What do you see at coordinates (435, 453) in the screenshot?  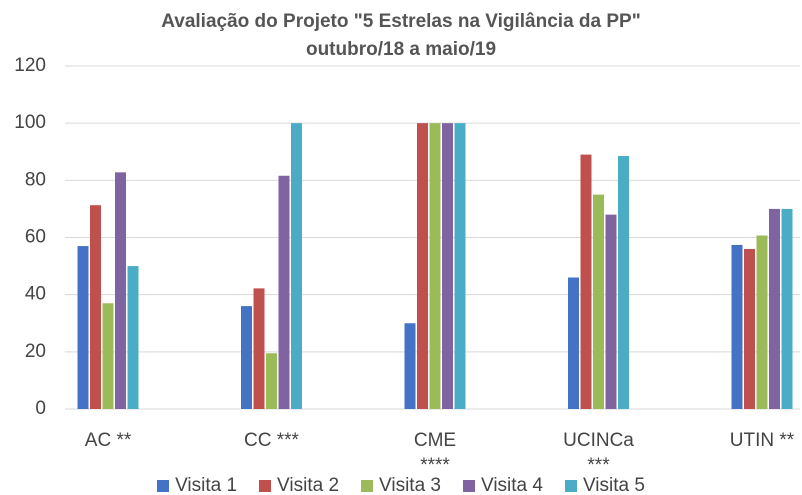 I see `x-tick-label: CME ****` at bounding box center [435, 453].